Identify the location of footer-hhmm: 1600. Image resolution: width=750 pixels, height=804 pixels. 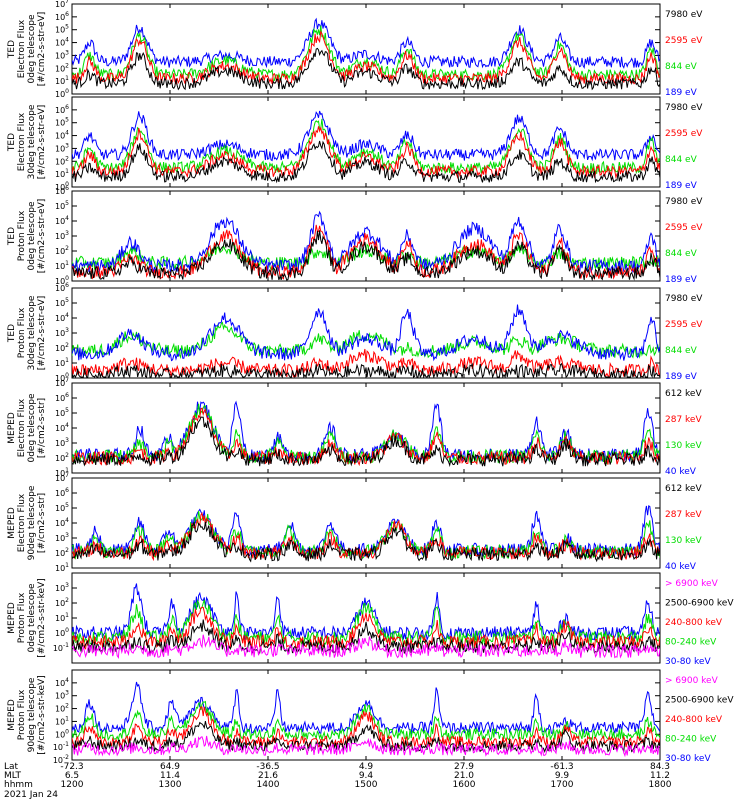
(464, 785).